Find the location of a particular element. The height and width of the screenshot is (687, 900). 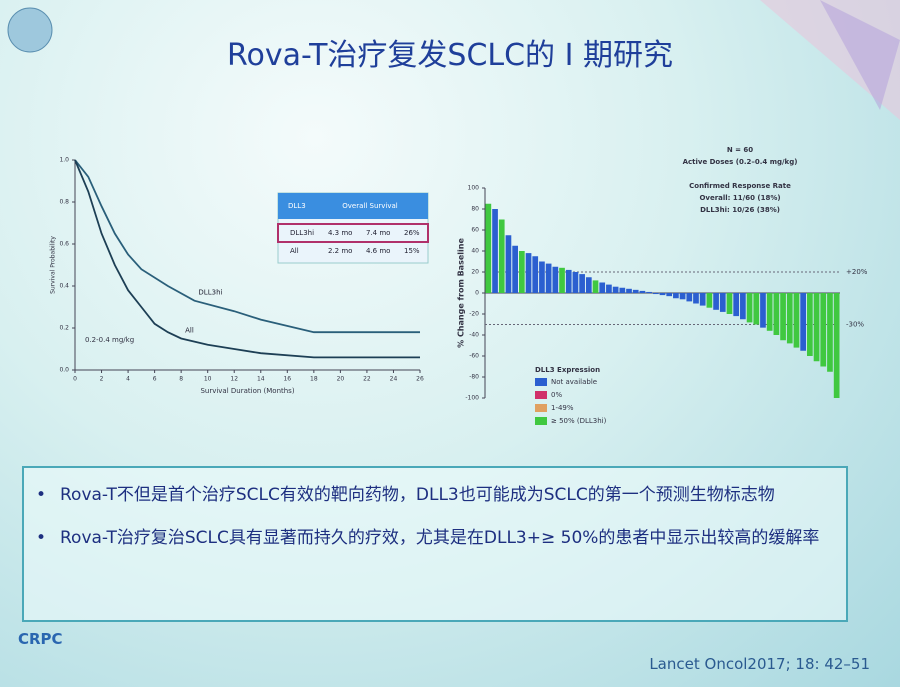

y-tick-label: 20 is located at coordinates (475, 272).